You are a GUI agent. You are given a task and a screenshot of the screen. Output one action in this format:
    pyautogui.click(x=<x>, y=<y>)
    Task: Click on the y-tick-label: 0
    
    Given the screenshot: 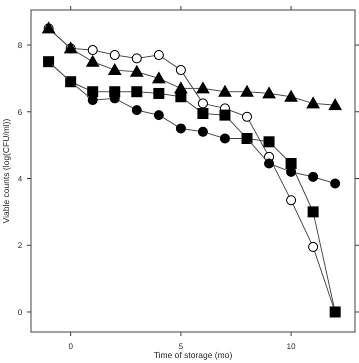 What is the action you would take?
    pyautogui.click(x=20, y=312)
    